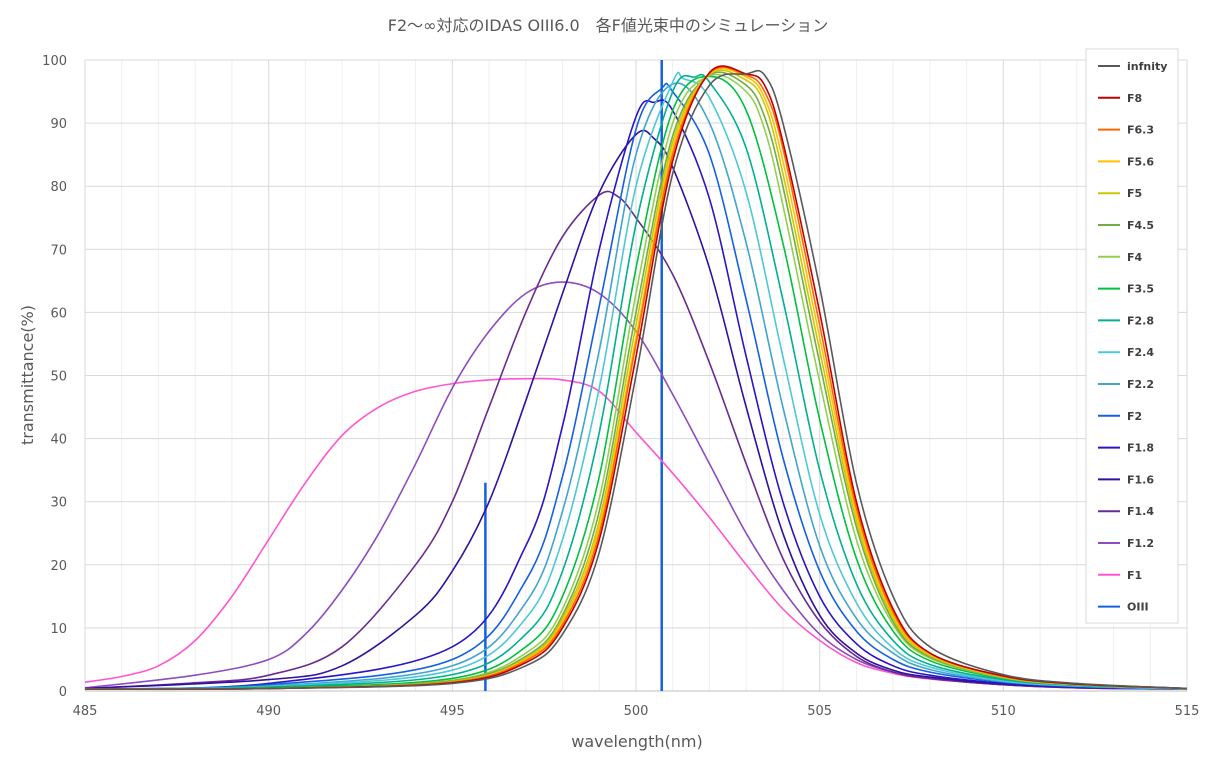 This screenshot has height=768, width=1216. I want to click on legend-box, so click(1132, 336).